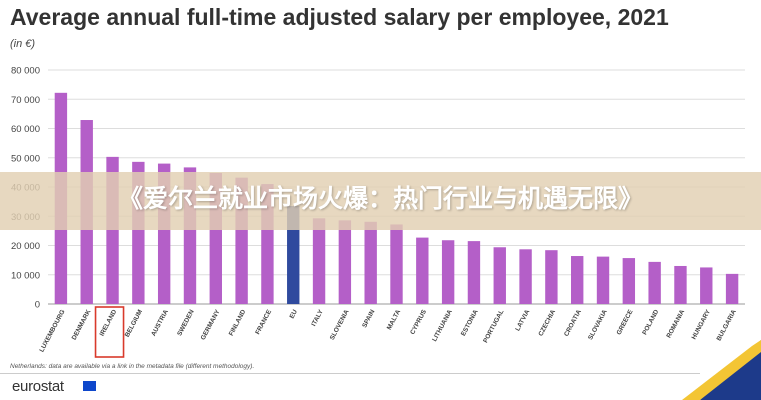 The image size is (761, 400). Describe the element at coordinates (25, 71) in the screenshot. I see `y-tick-label: 80 000` at that location.